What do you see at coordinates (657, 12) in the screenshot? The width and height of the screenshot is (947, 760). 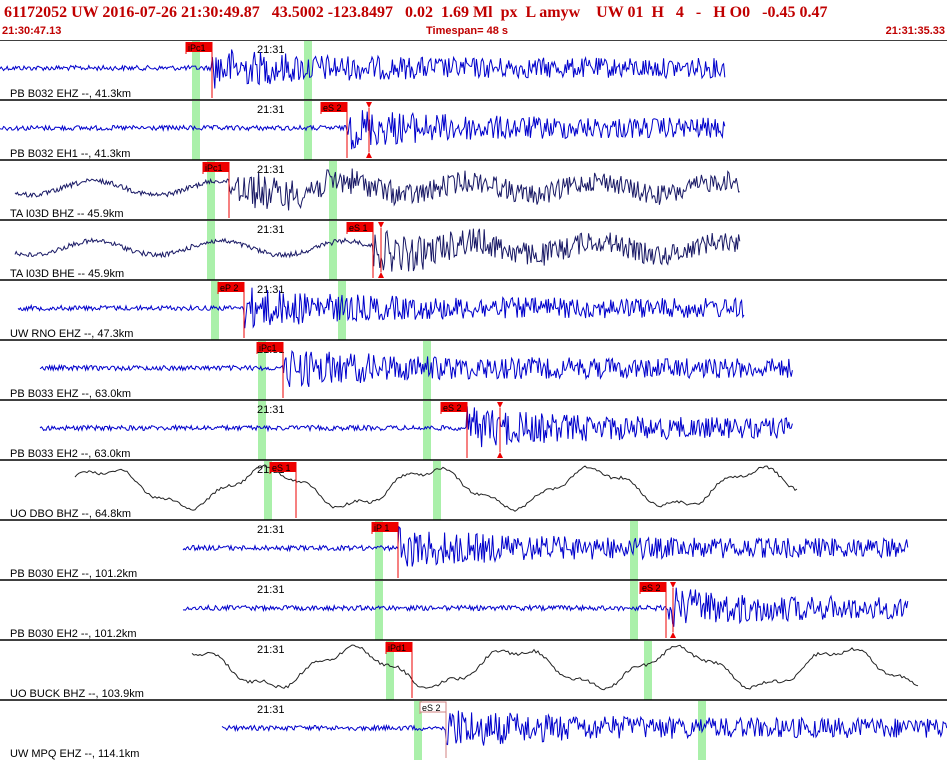 I see `quality-1: H` at bounding box center [657, 12].